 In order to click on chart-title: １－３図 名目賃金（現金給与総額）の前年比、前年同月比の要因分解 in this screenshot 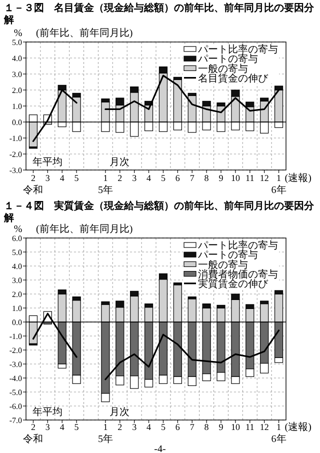, I will do `click(159, 14)`.